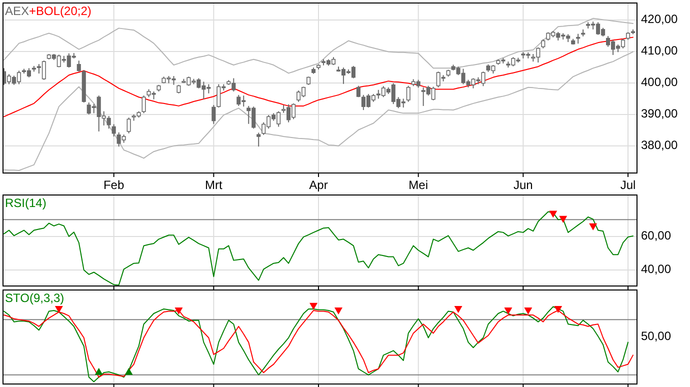  What do you see at coordinates (34, 298) in the screenshot?
I see `series-label: STO(9,3,3)` at bounding box center [34, 298].